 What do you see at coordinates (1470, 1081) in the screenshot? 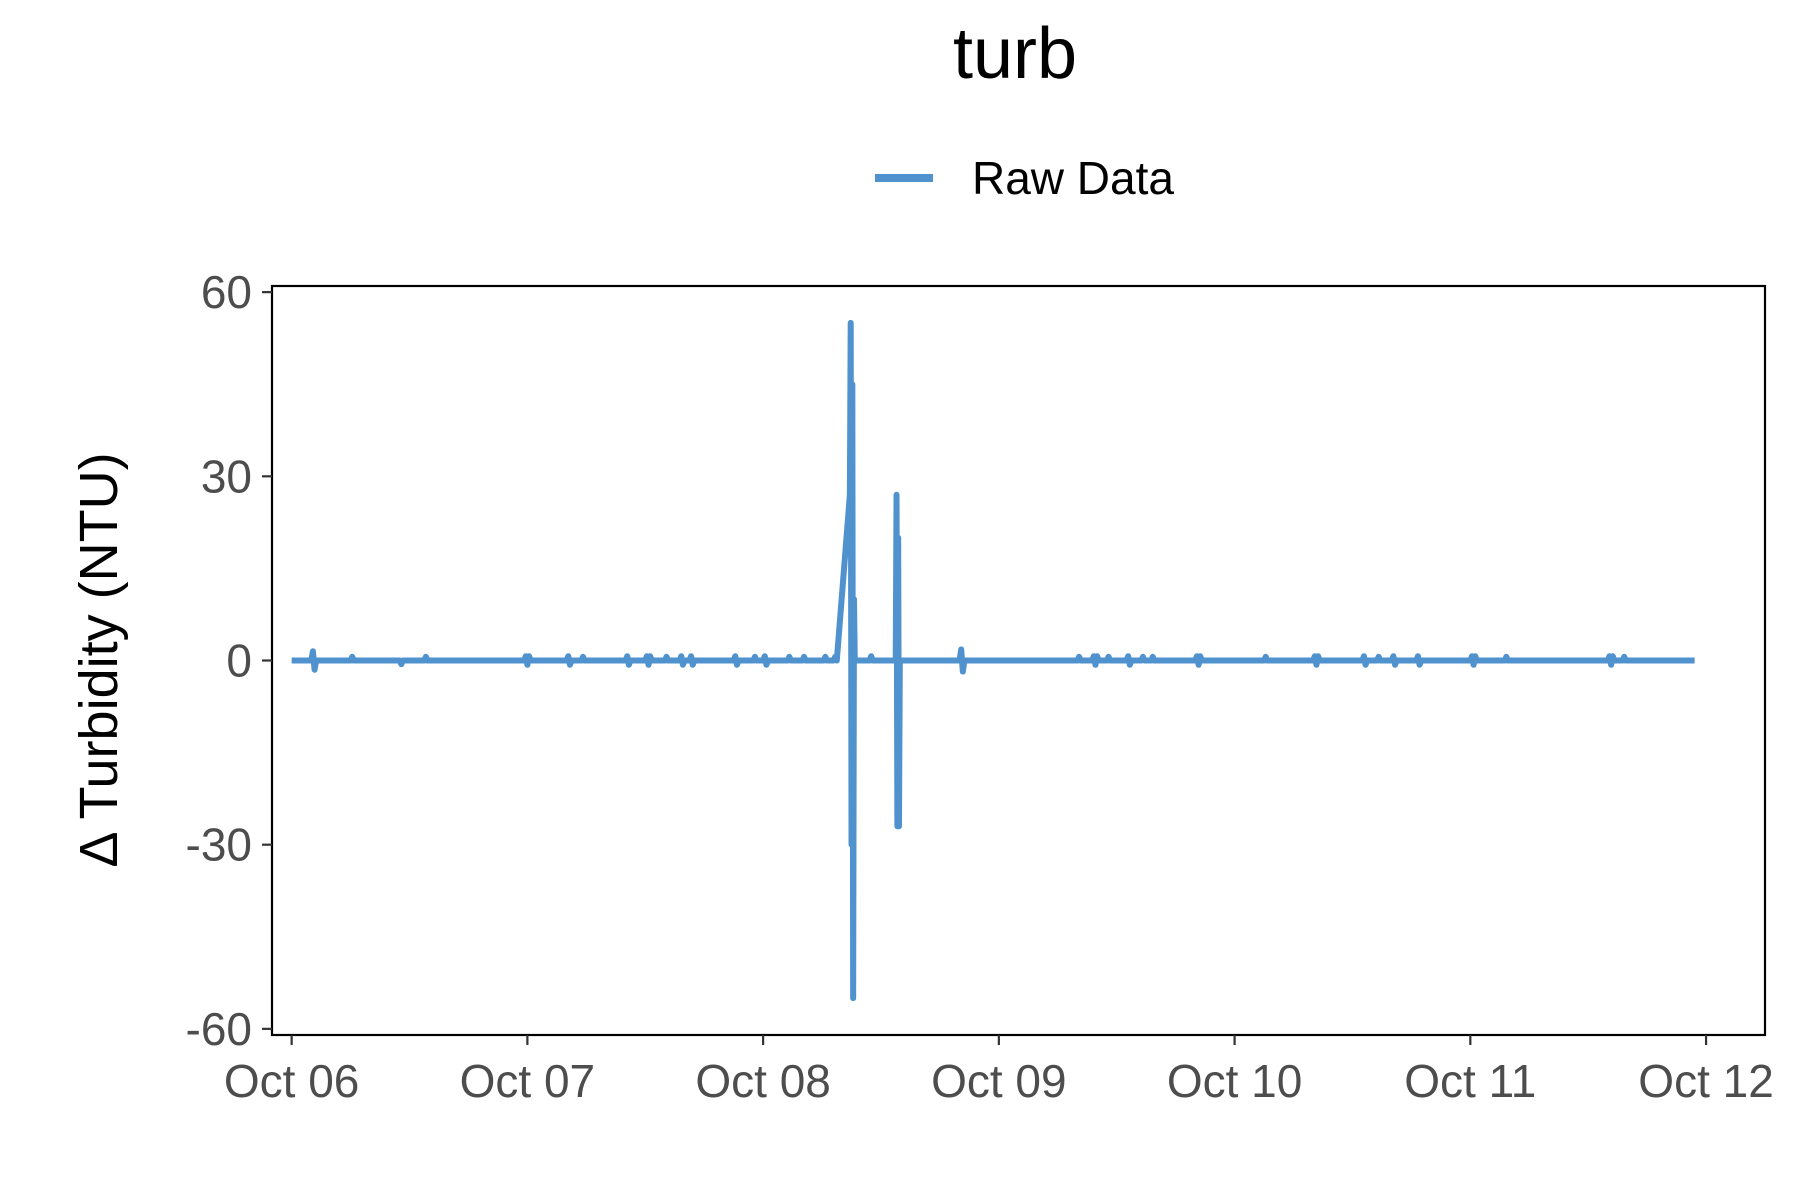
I see `x-tick-label: Oct 11` at bounding box center [1470, 1081].